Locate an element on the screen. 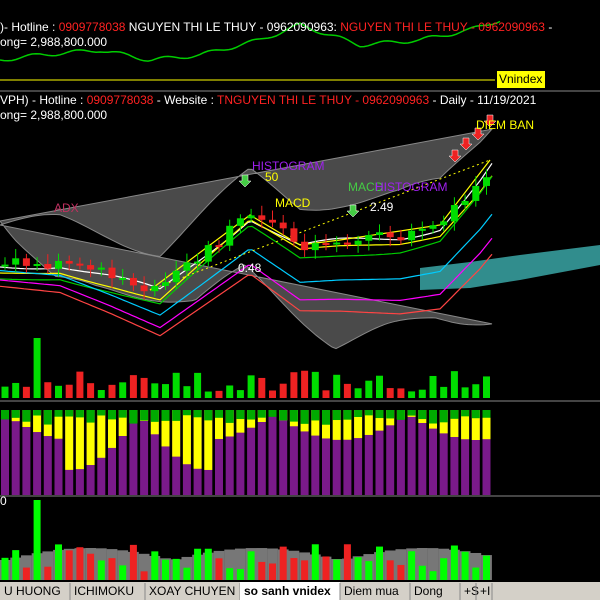  tab: XOAY CHUYEN is located at coordinates (192, 591).